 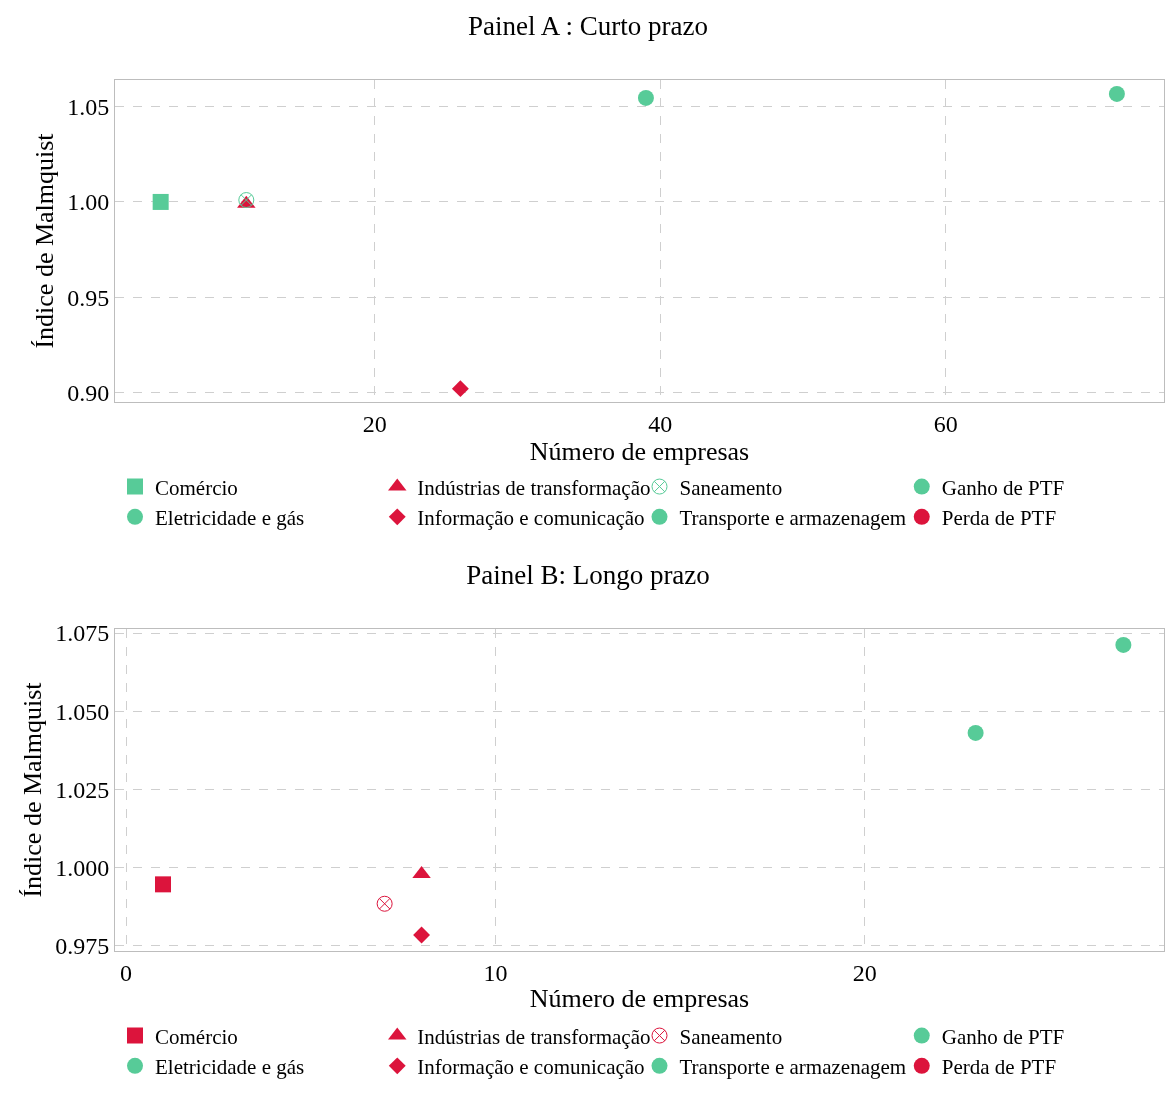 I want to click on y-tick-label: 0.975, so click(x=82, y=946).